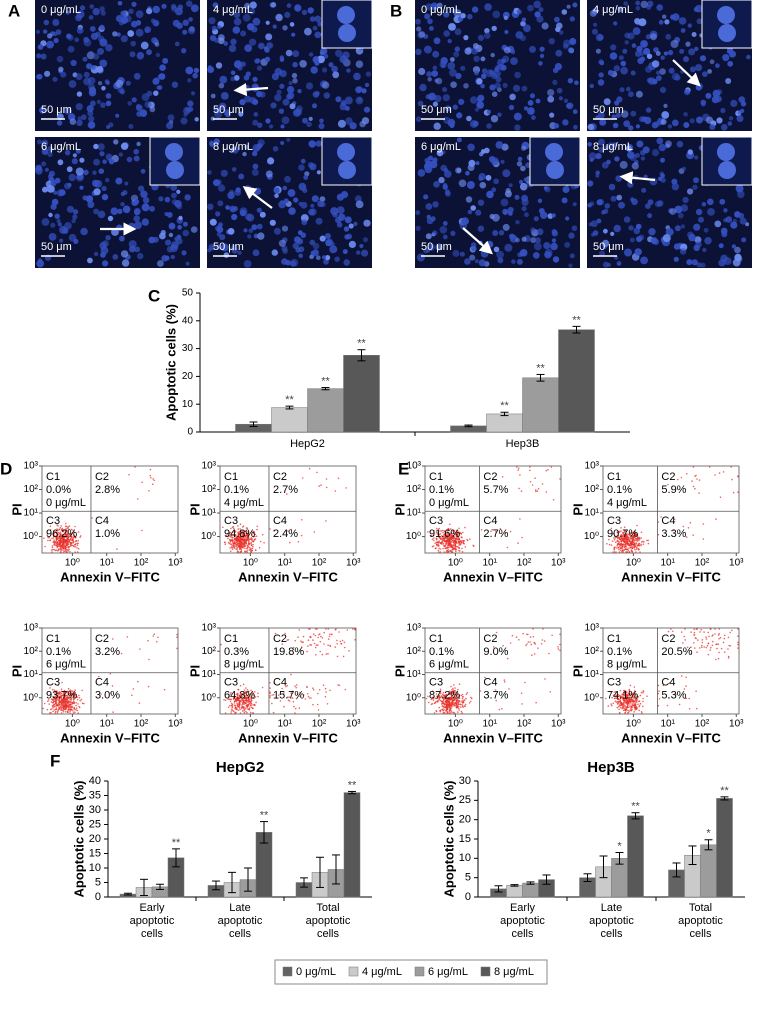 Image resolution: width=759 pixels, height=1015 pixels. Describe the element at coordinates (611, 921) in the screenshot. I see `x-tick-label: apoptotic` at that location.